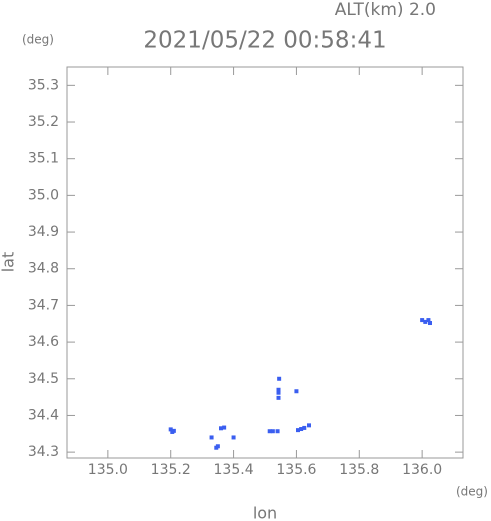 The image size is (491, 521). Describe the element at coordinates (171, 470) in the screenshot. I see `x-tick-label: 135.2` at that location.